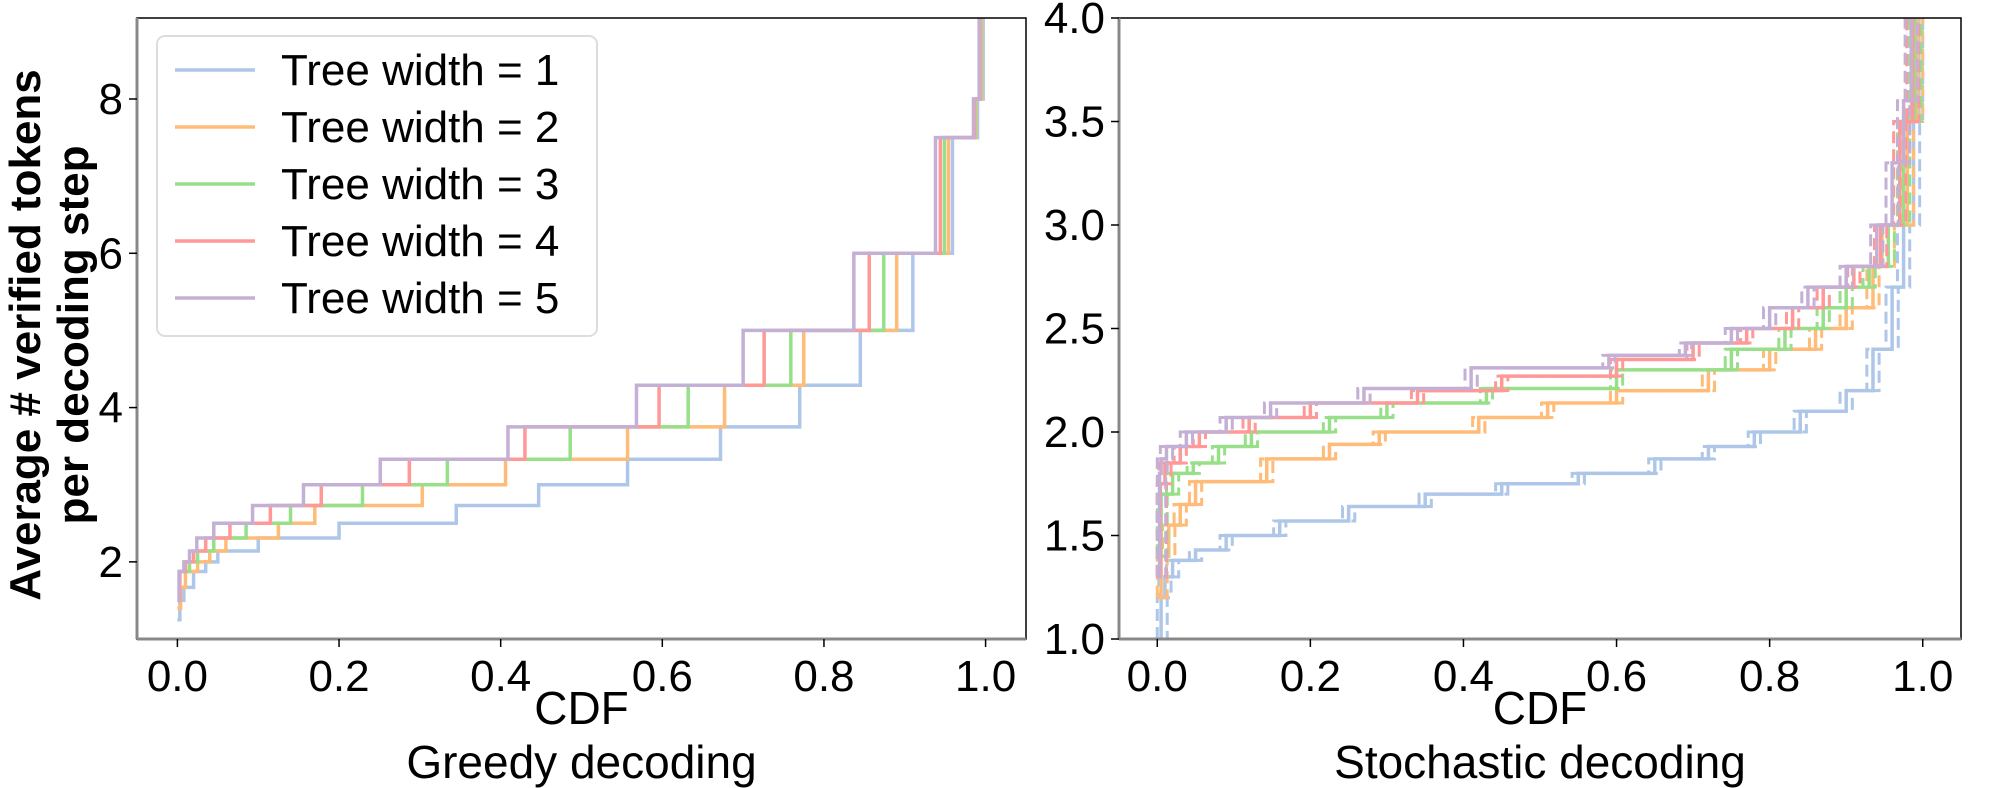 This screenshot has width=2000, height=788. What do you see at coordinates (1074, 21) in the screenshot?
I see `y-tick-label: 4.0` at bounding box center [1074, 21].